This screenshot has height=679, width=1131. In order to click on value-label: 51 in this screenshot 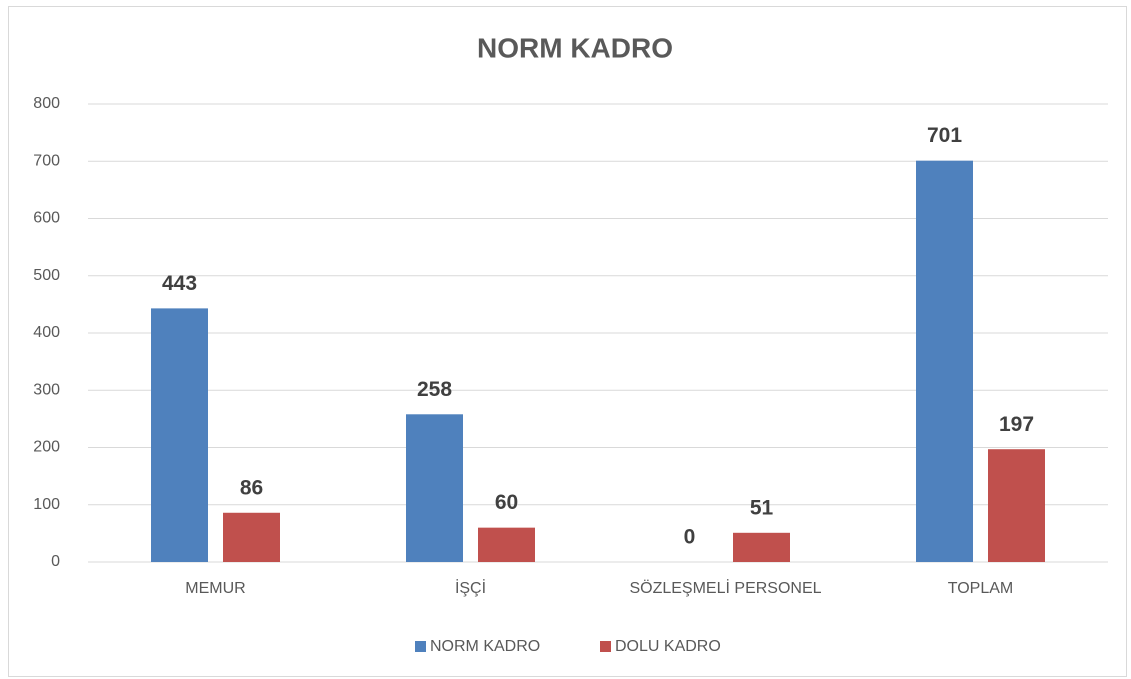, I will do `click(762, 507)`.